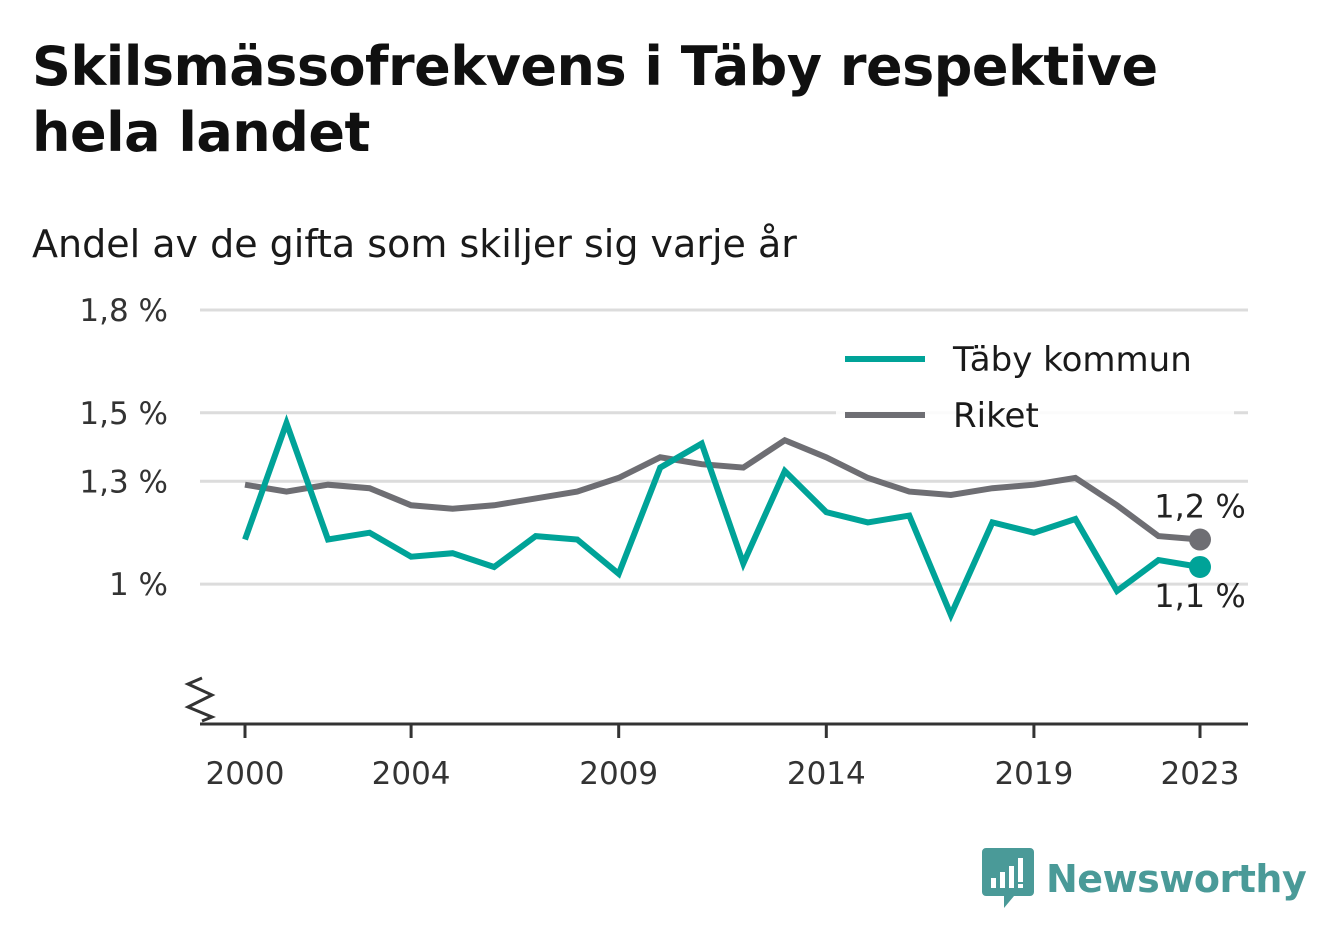 Image resolution: width=1322 pixels, height=939 pixels. I want to click on legend-label: Riket, so click(996, 416).